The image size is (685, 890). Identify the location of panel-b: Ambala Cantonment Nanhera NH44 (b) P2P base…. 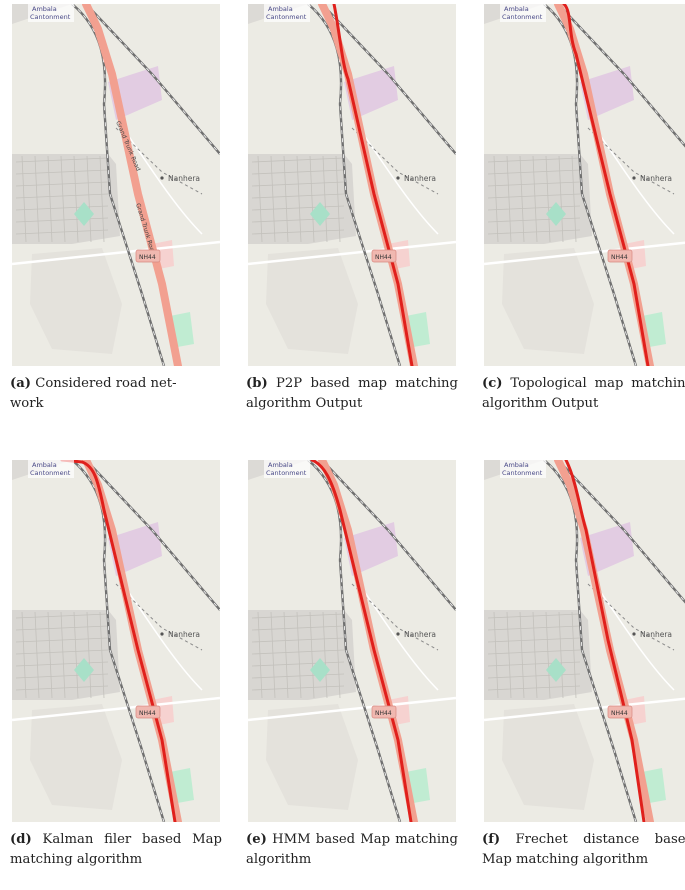
(352, 219).